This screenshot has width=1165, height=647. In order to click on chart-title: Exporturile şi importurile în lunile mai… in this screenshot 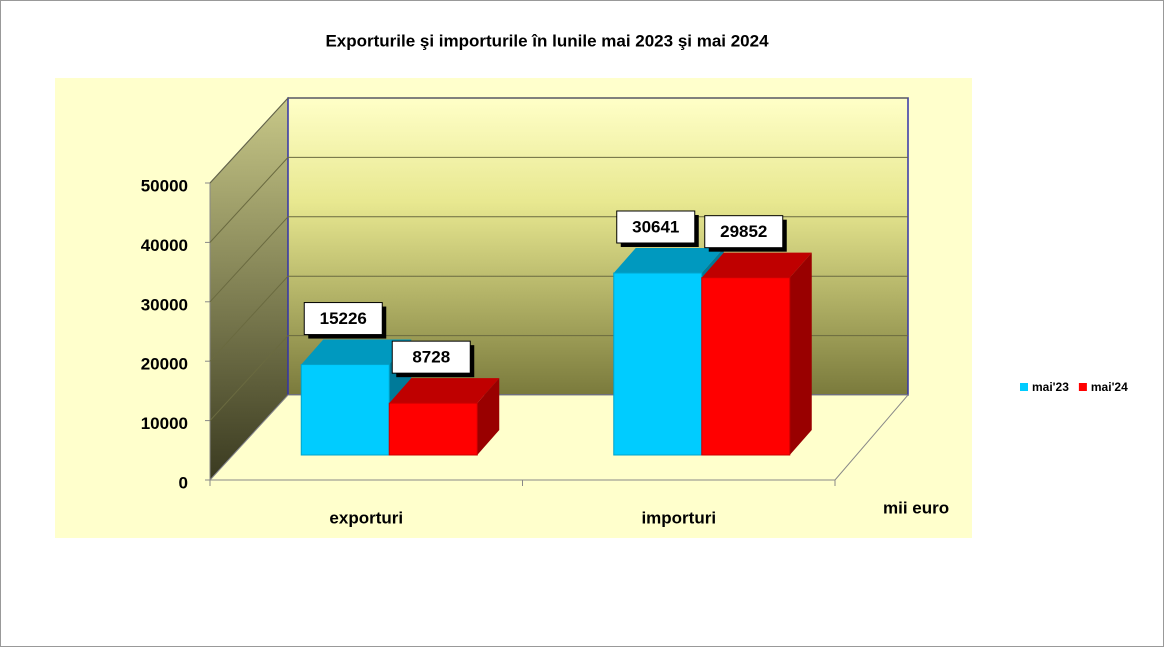, I will do `click(547, 40)`.